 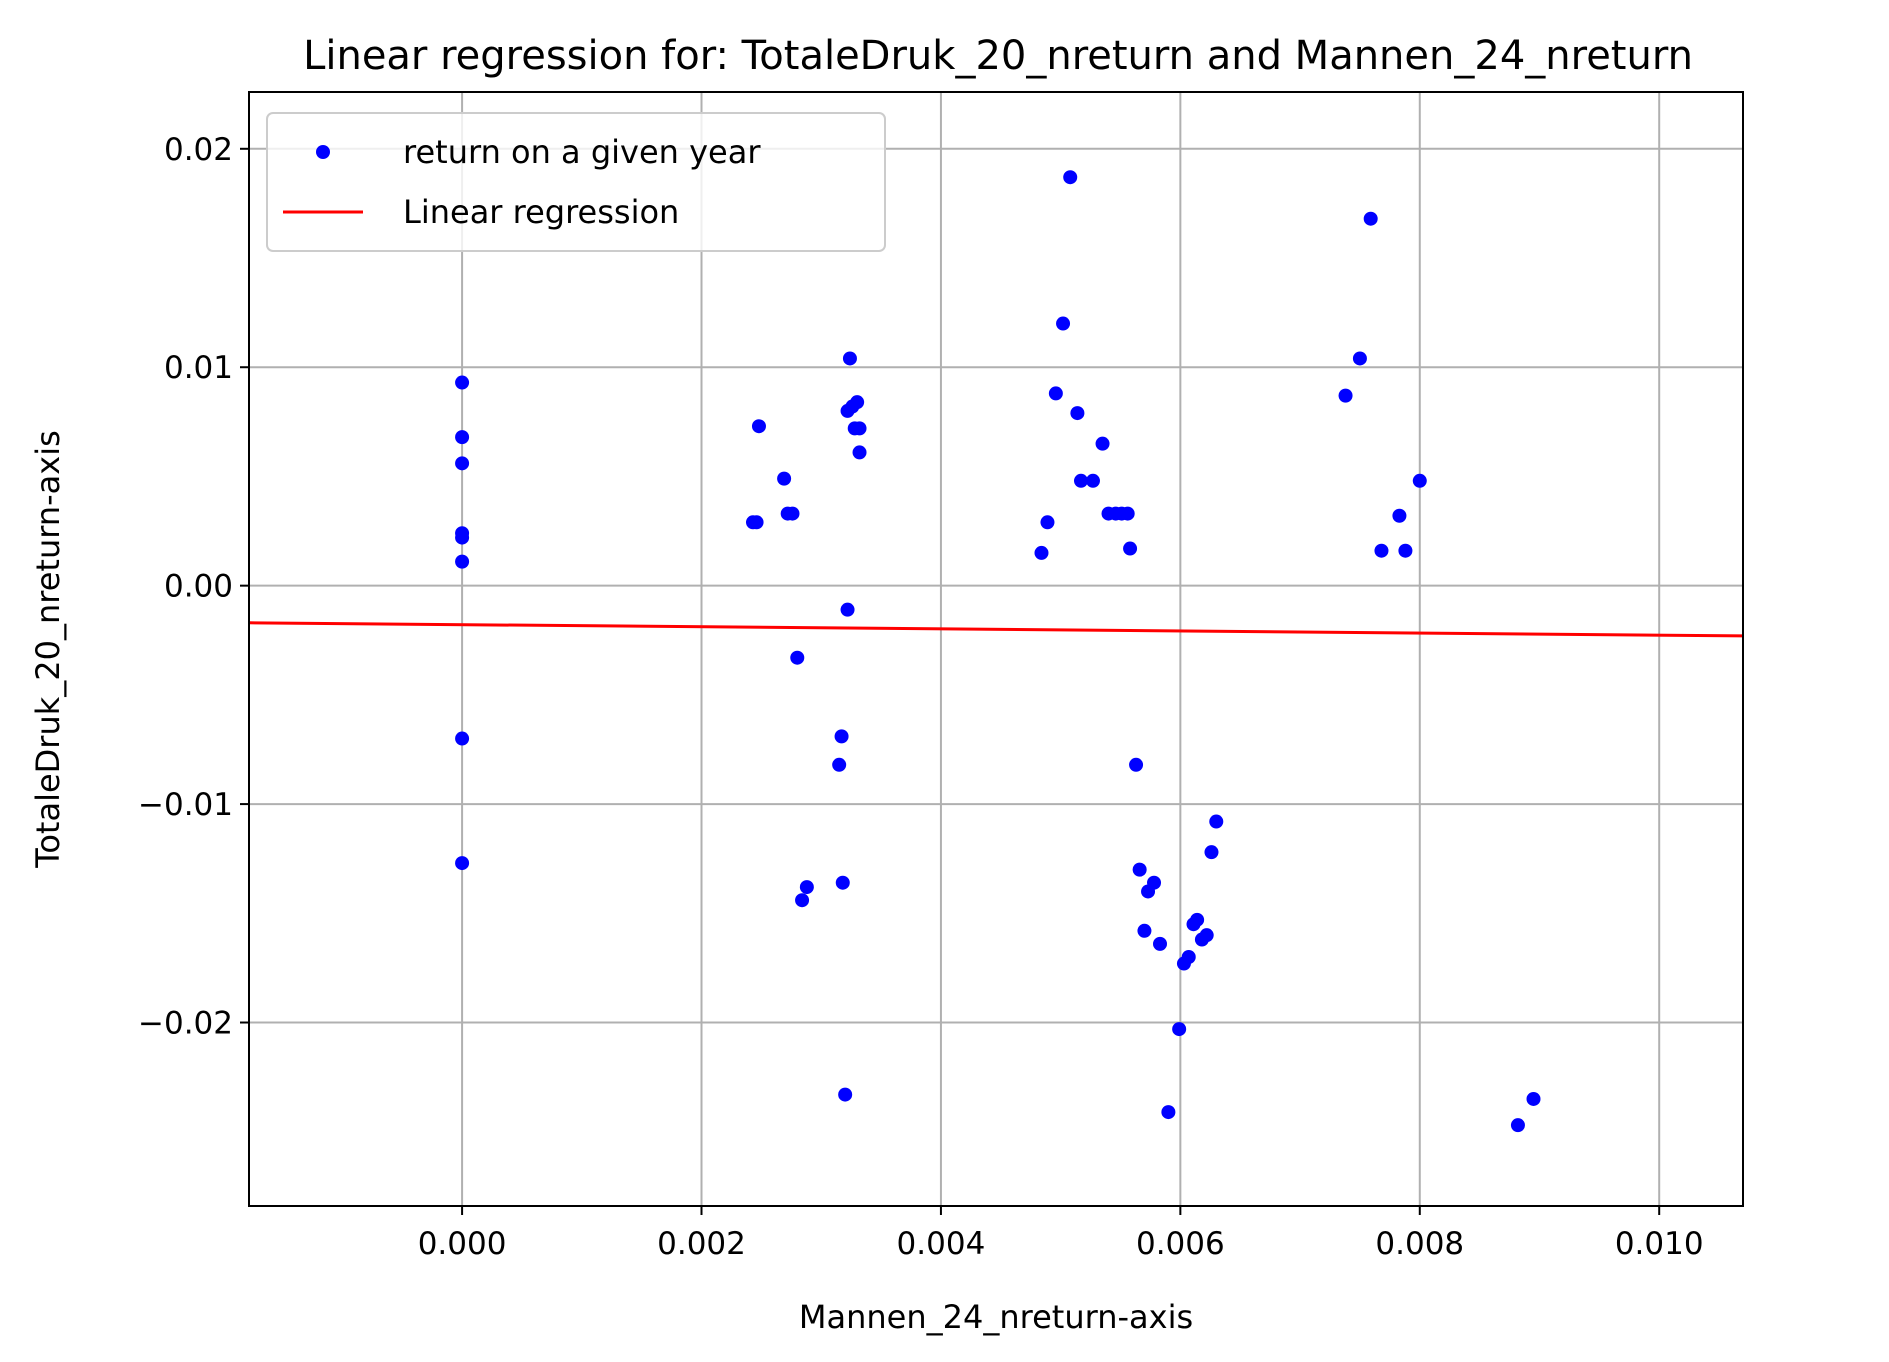 What do you see at coordinates (701, 1244) in the screenshot?
I see `x-tick-label: 0.002` at bounding box center [701, 1244].